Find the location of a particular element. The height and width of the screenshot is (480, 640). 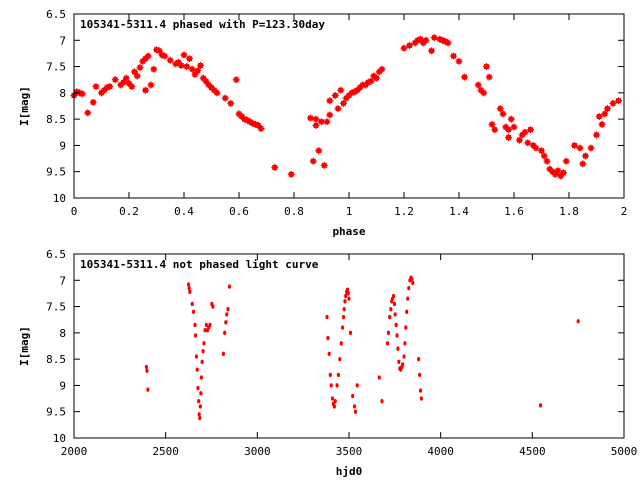

phased-y-tick-label: 9.5 is located at coordinates (56, 172).